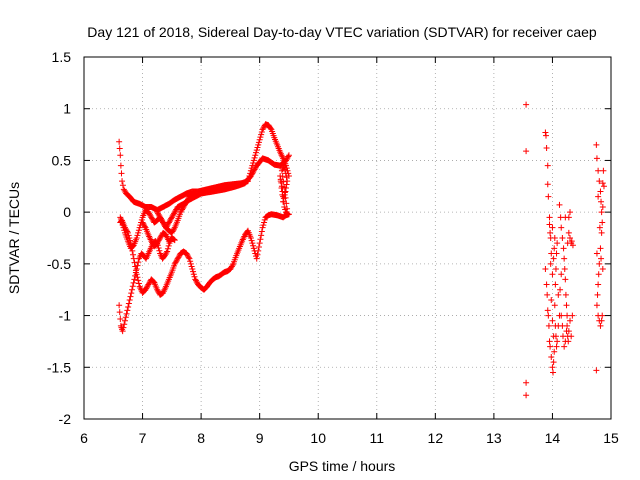 This screenshot has width=640, height=480. Describe the element at coordinates (59, 367) in the screenshot. I see `y-tick-label: -1.5` at that location.